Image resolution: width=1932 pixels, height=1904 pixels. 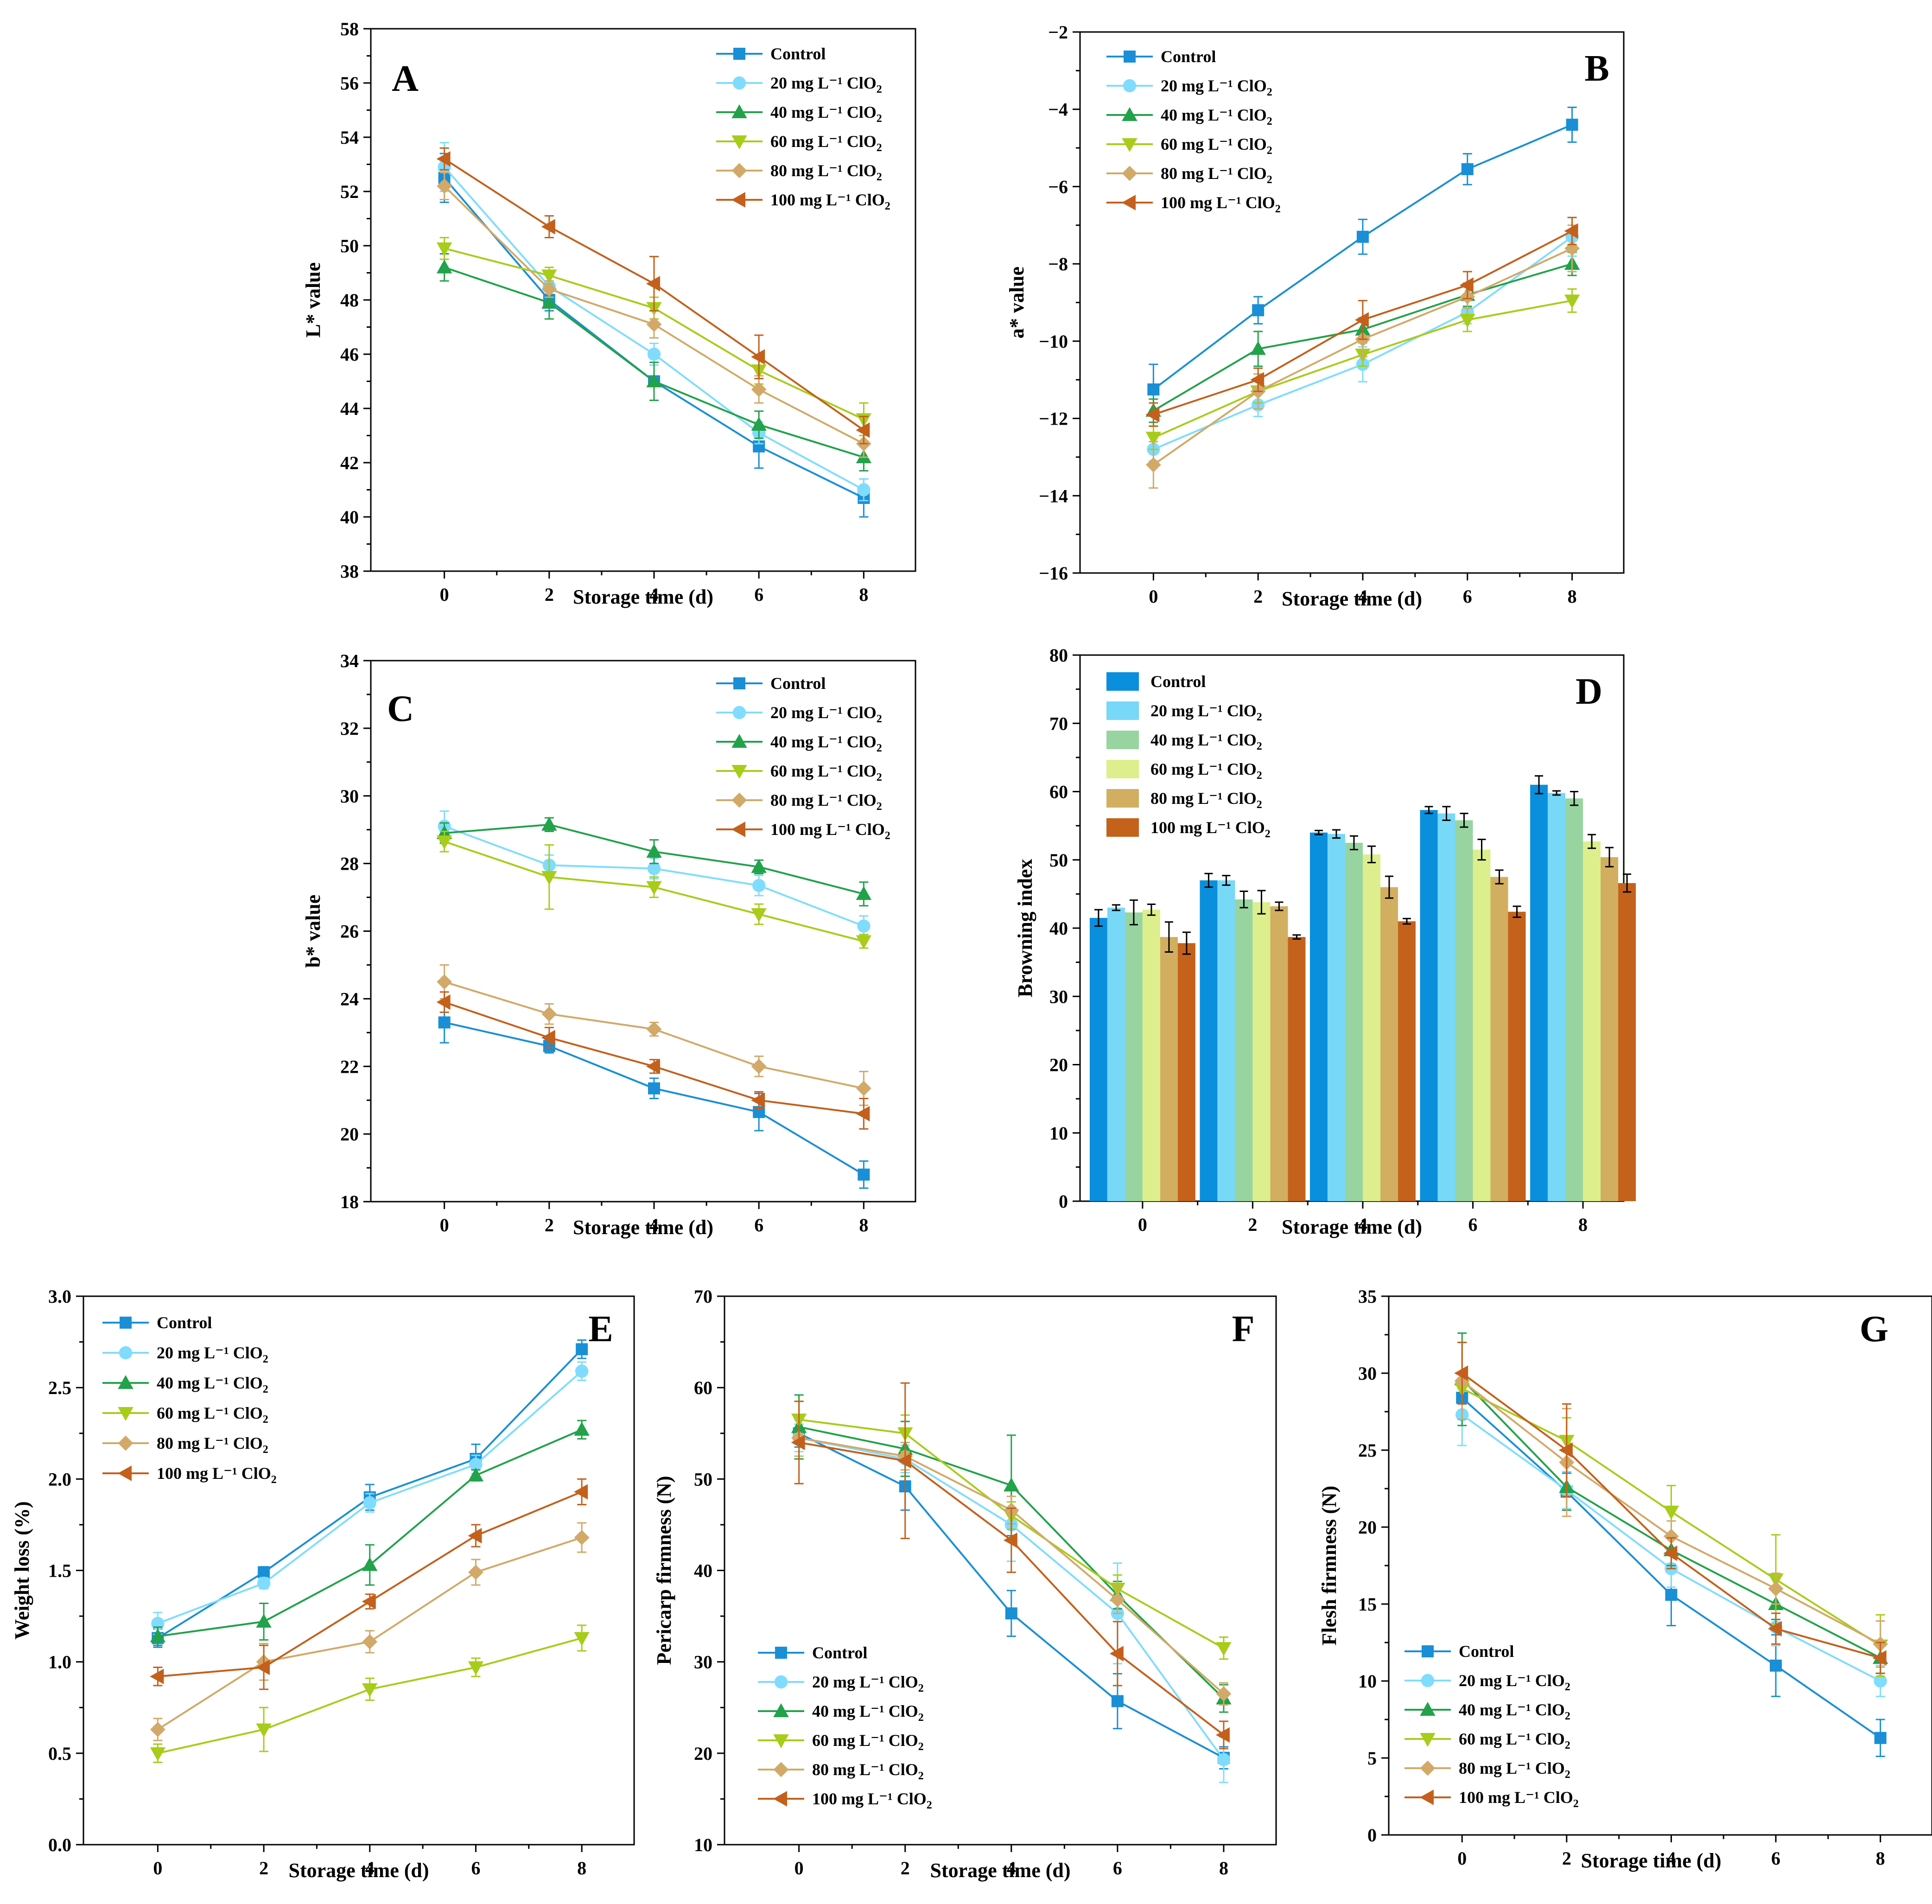 What do you see at coordinates (863, 594) in the screenshot?
I see `panel-a-xtick-label: 8` at bounding box center [863, 594].